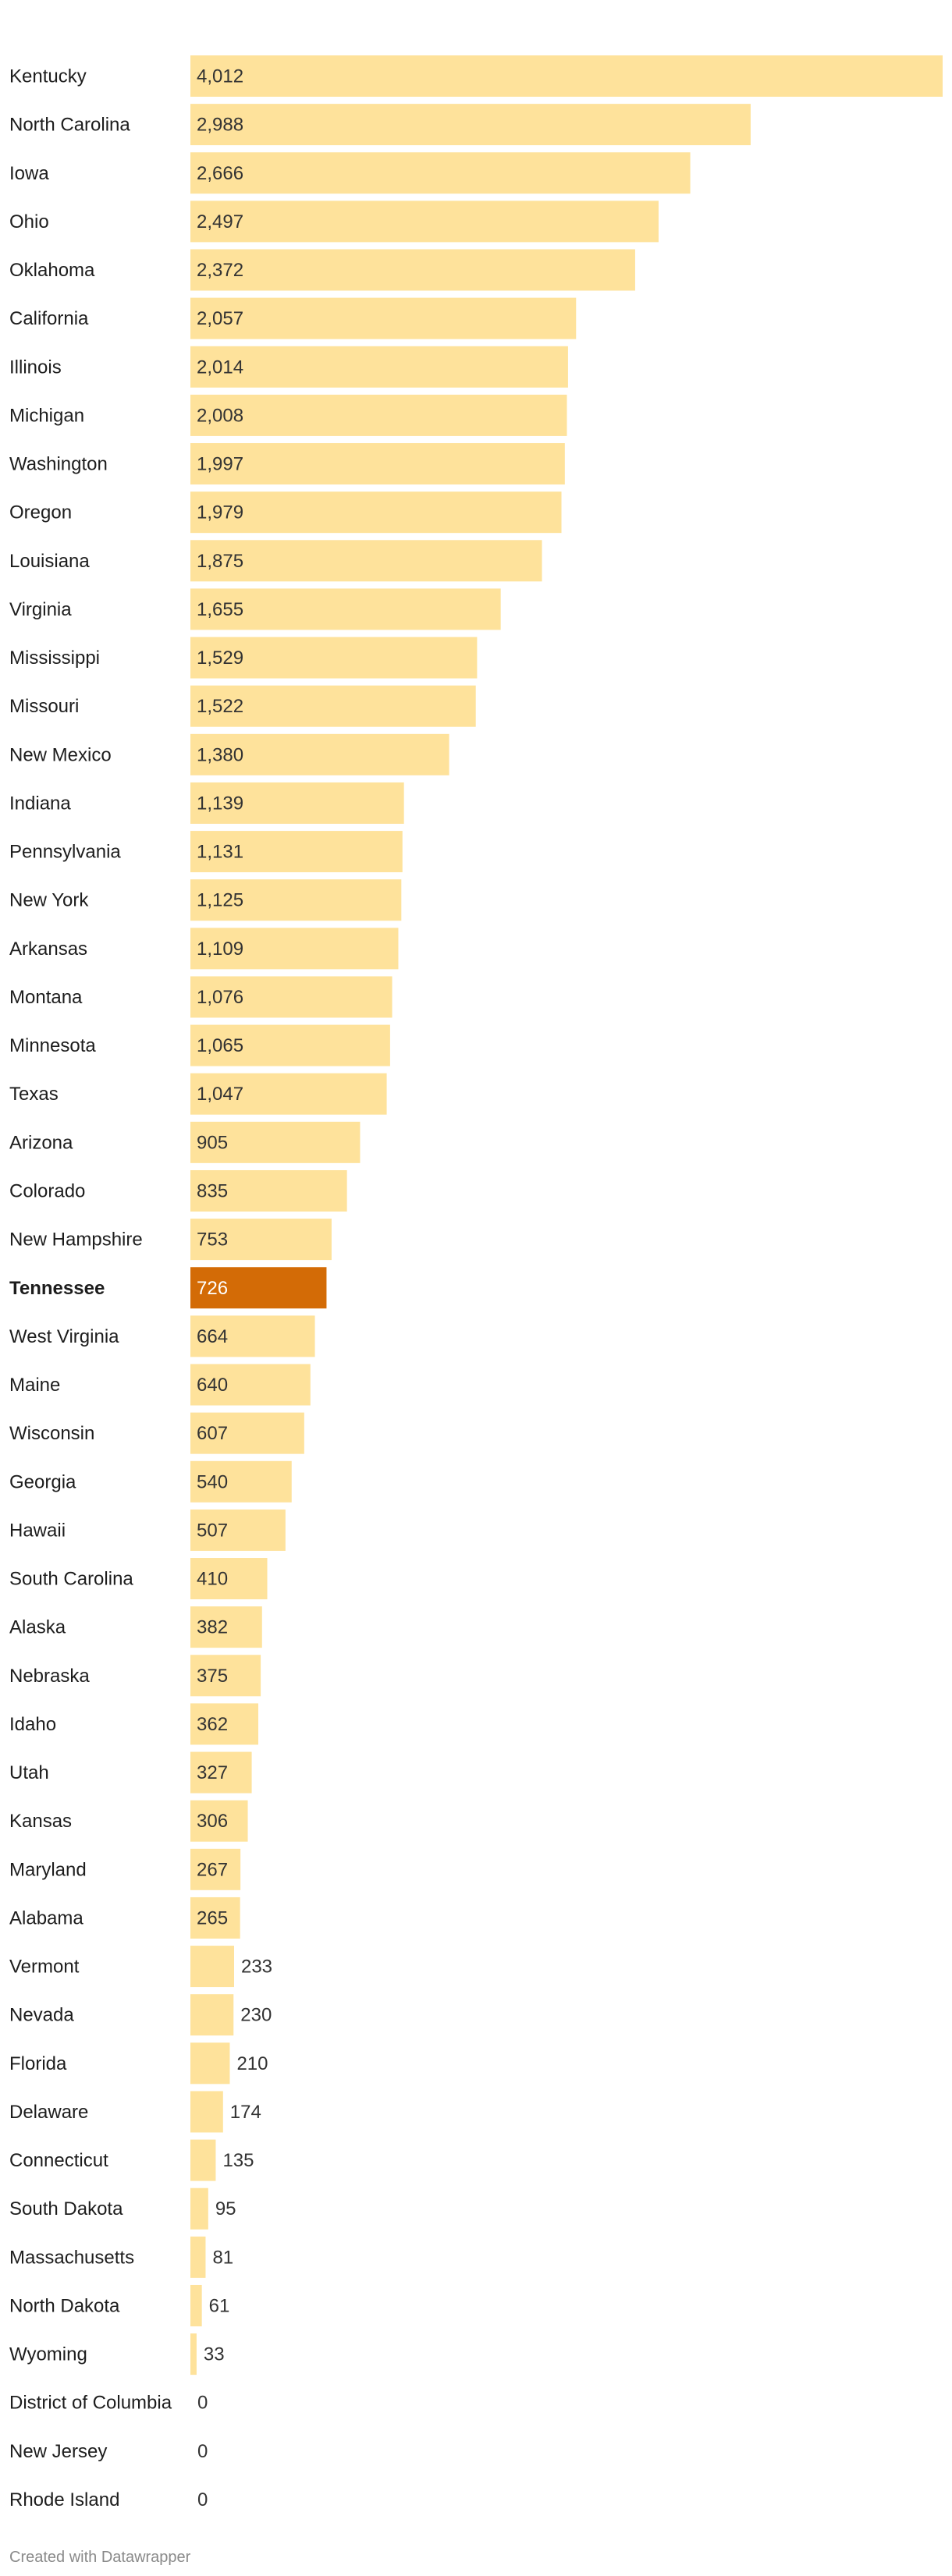 This screenshot has height=2576, width=952. Describe the element at coordinates (49, 561) in the screenshot. I see `category-label: Louisiana` at that location.